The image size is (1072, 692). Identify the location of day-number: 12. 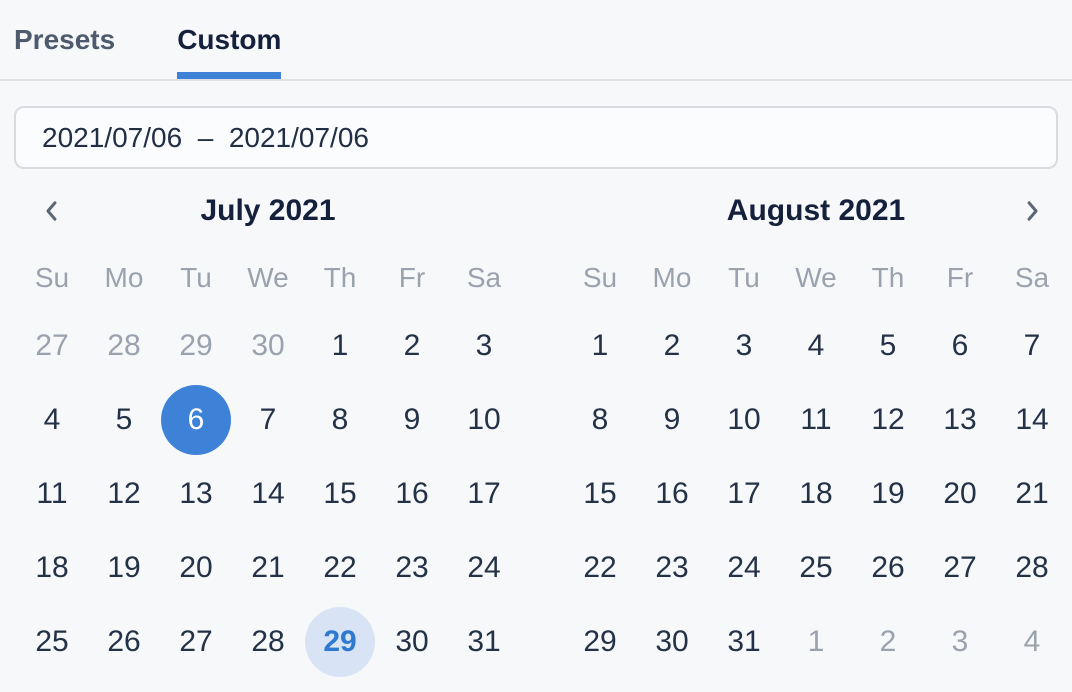
(124, 493).